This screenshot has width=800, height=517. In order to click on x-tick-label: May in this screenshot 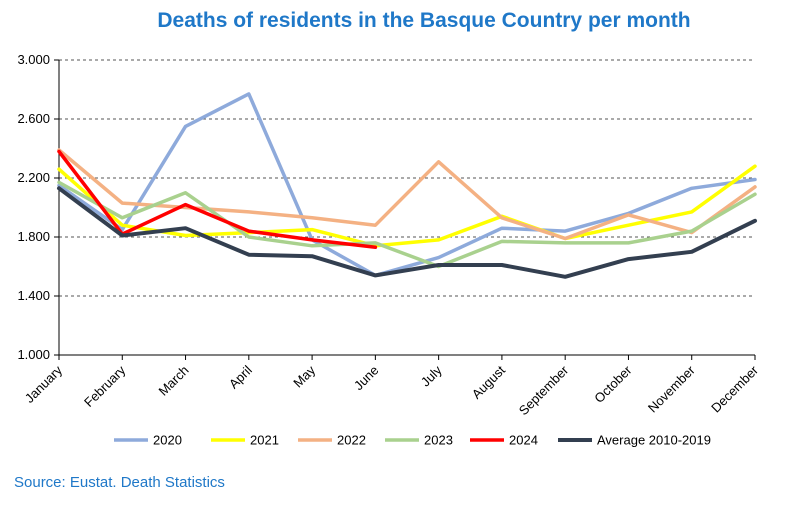, I will do `click(304, 376)`.